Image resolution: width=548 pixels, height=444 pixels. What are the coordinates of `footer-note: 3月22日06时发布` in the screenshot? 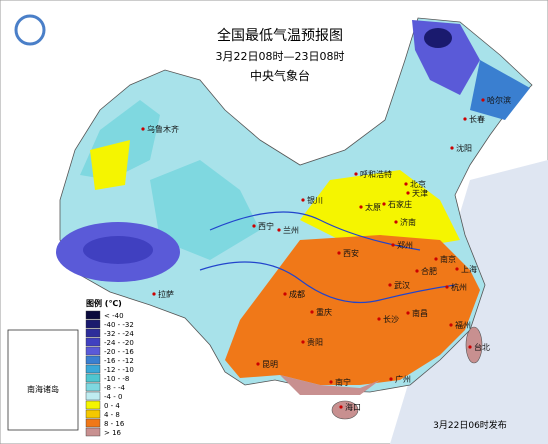 It's located at (470, 425).